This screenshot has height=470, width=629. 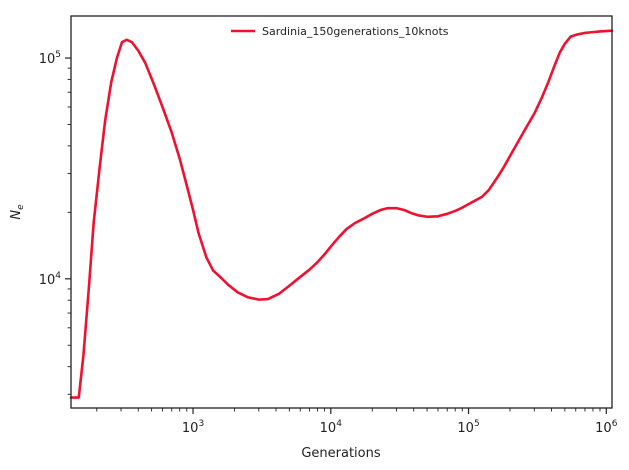 I want to click on x-axis-label: Generations, so click(x=341, y=453).